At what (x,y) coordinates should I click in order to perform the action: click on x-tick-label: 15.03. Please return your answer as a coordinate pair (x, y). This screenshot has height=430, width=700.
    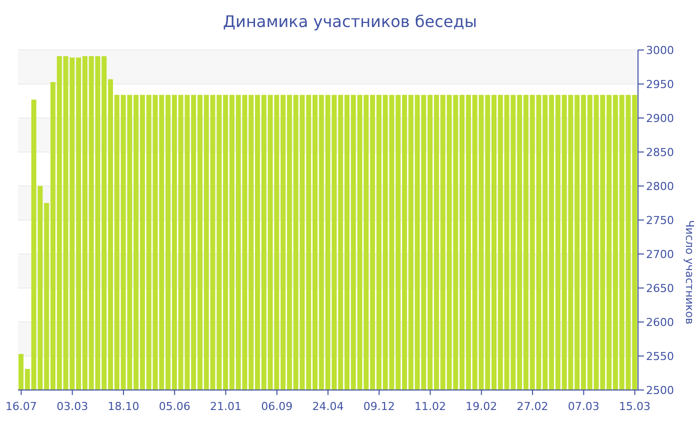
    Looking at the image, I should click on (635, 406).